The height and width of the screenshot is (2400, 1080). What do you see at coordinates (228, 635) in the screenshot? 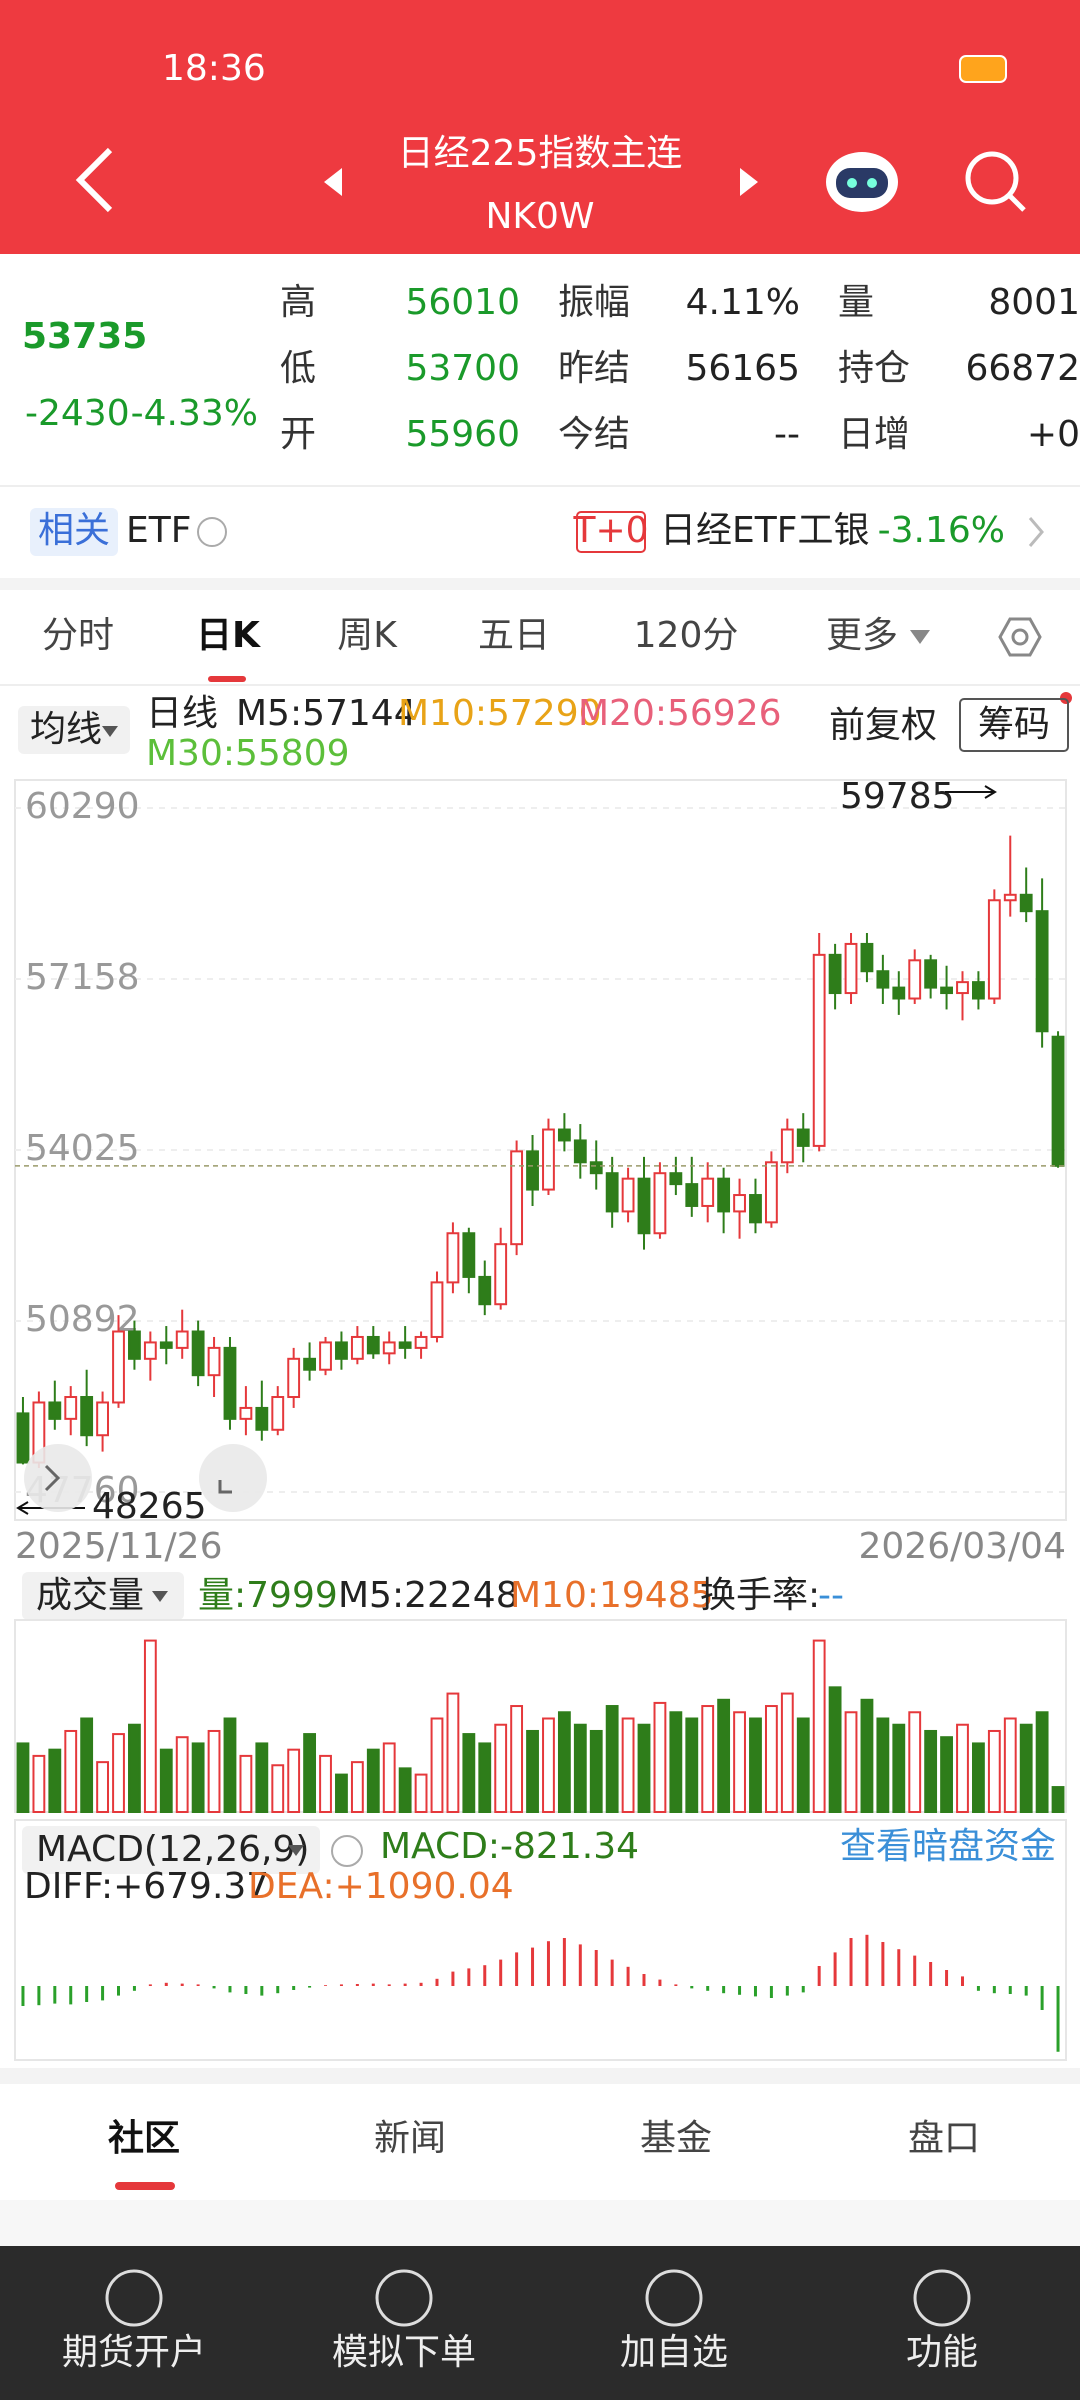
I see `chart-tab: 日K` at bounding box center [228, 635].